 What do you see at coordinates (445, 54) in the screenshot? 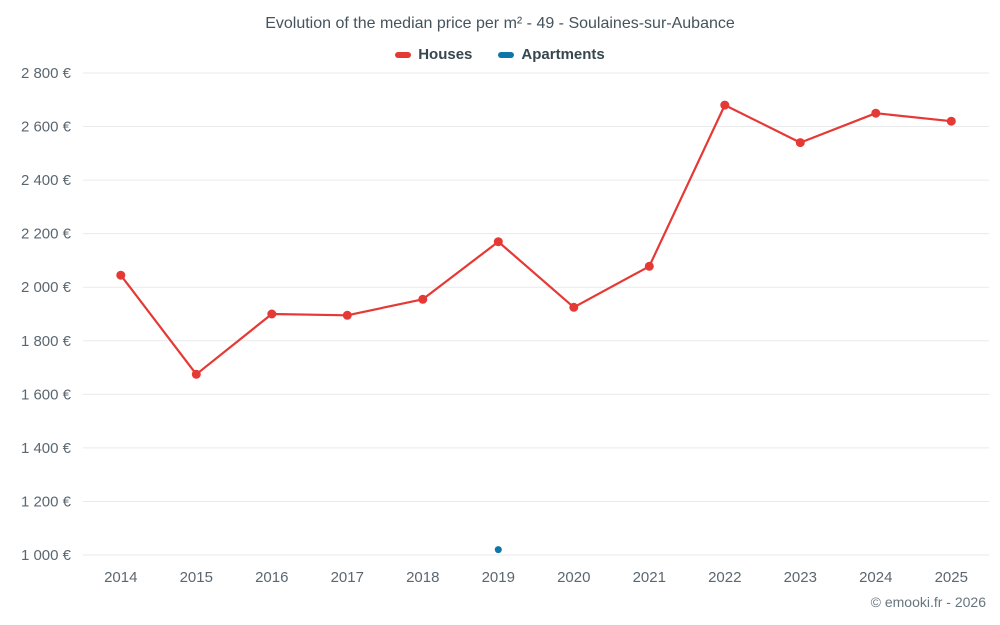
I see `legend-label: Houses` at bounding box center [445, 54].